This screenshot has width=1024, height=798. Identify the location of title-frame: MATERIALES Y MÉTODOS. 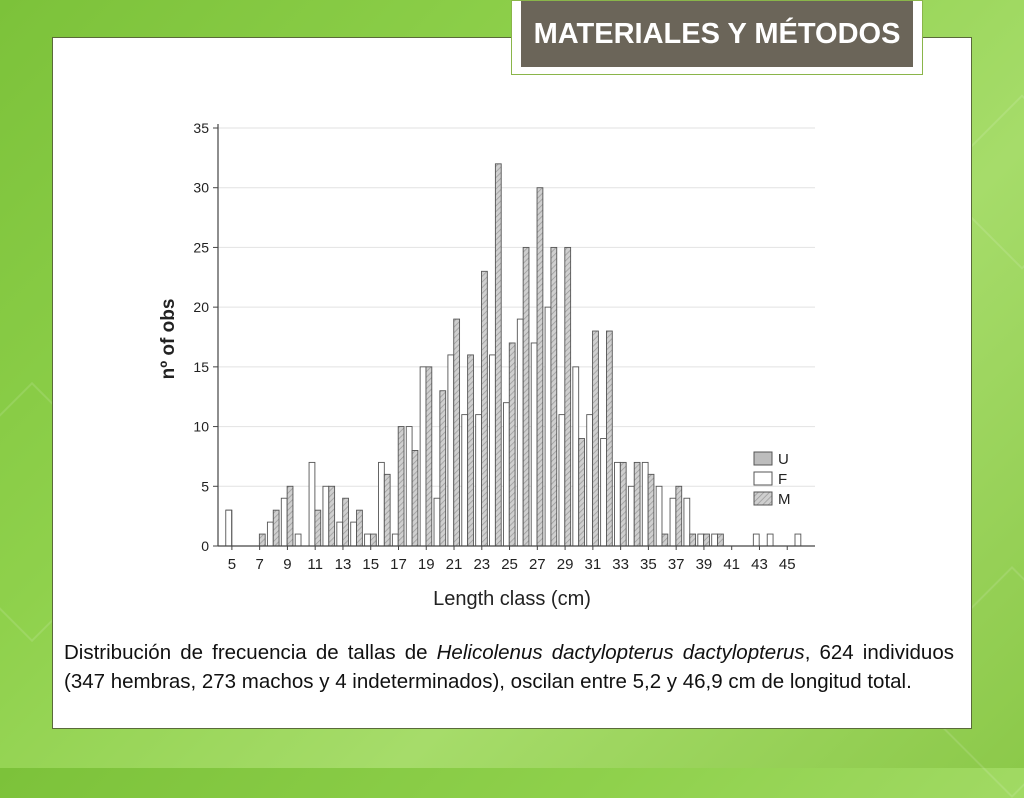
(717, 37).